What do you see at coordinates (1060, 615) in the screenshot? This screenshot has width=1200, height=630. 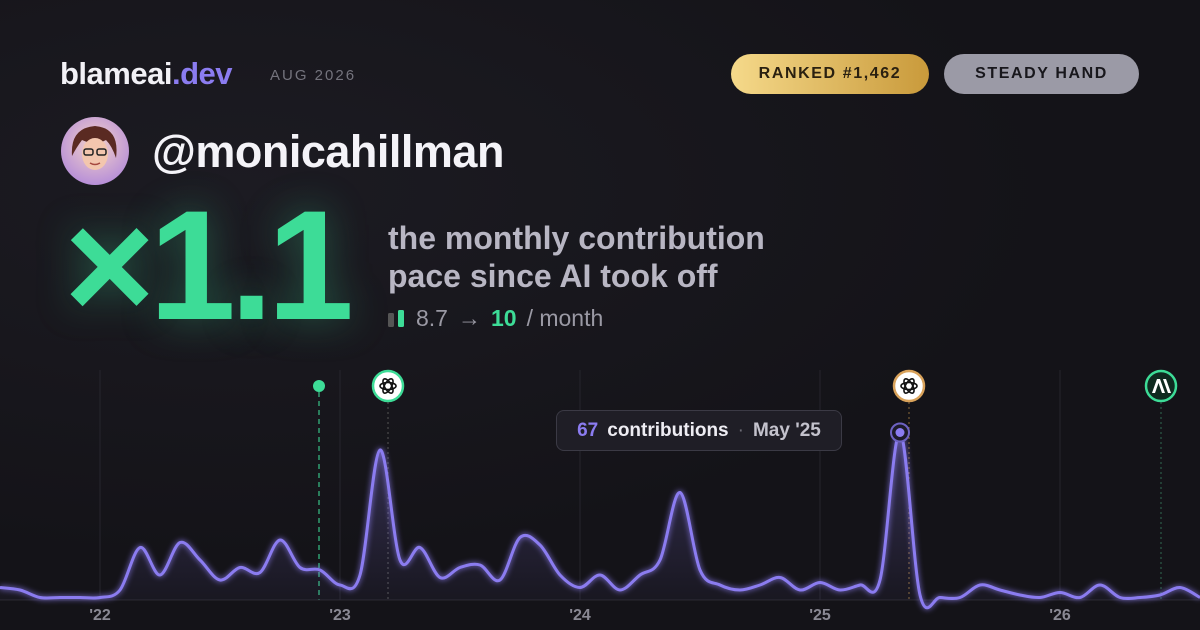 I see `x-tick-label: '26` at bounding box center [1060, 615].